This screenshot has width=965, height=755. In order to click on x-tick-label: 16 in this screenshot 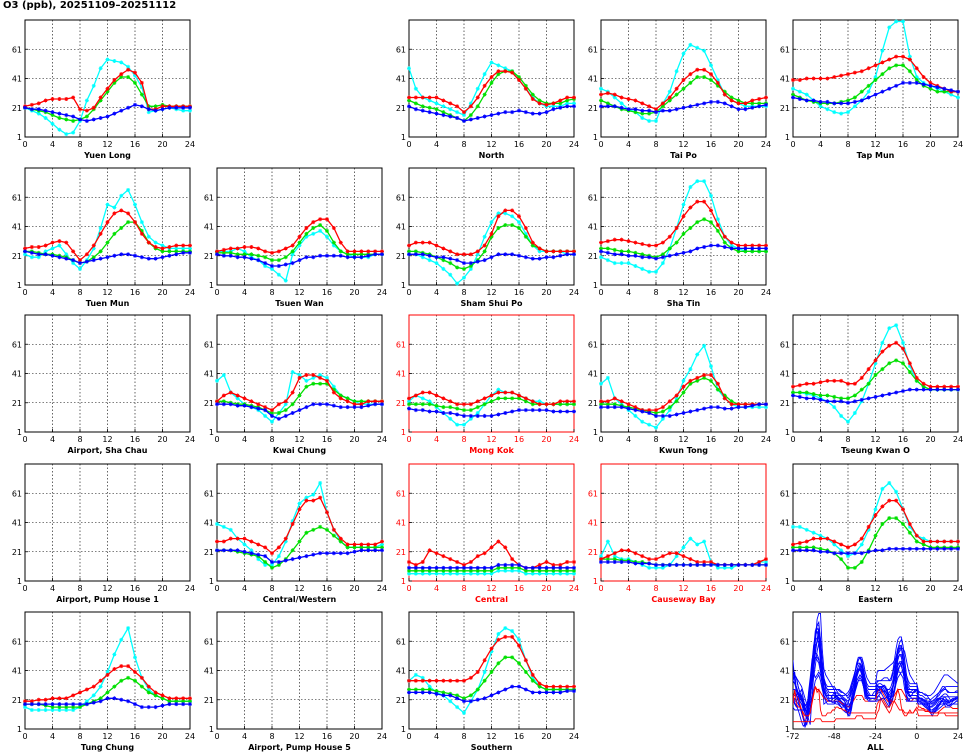, I will do `click(327, 736)`.